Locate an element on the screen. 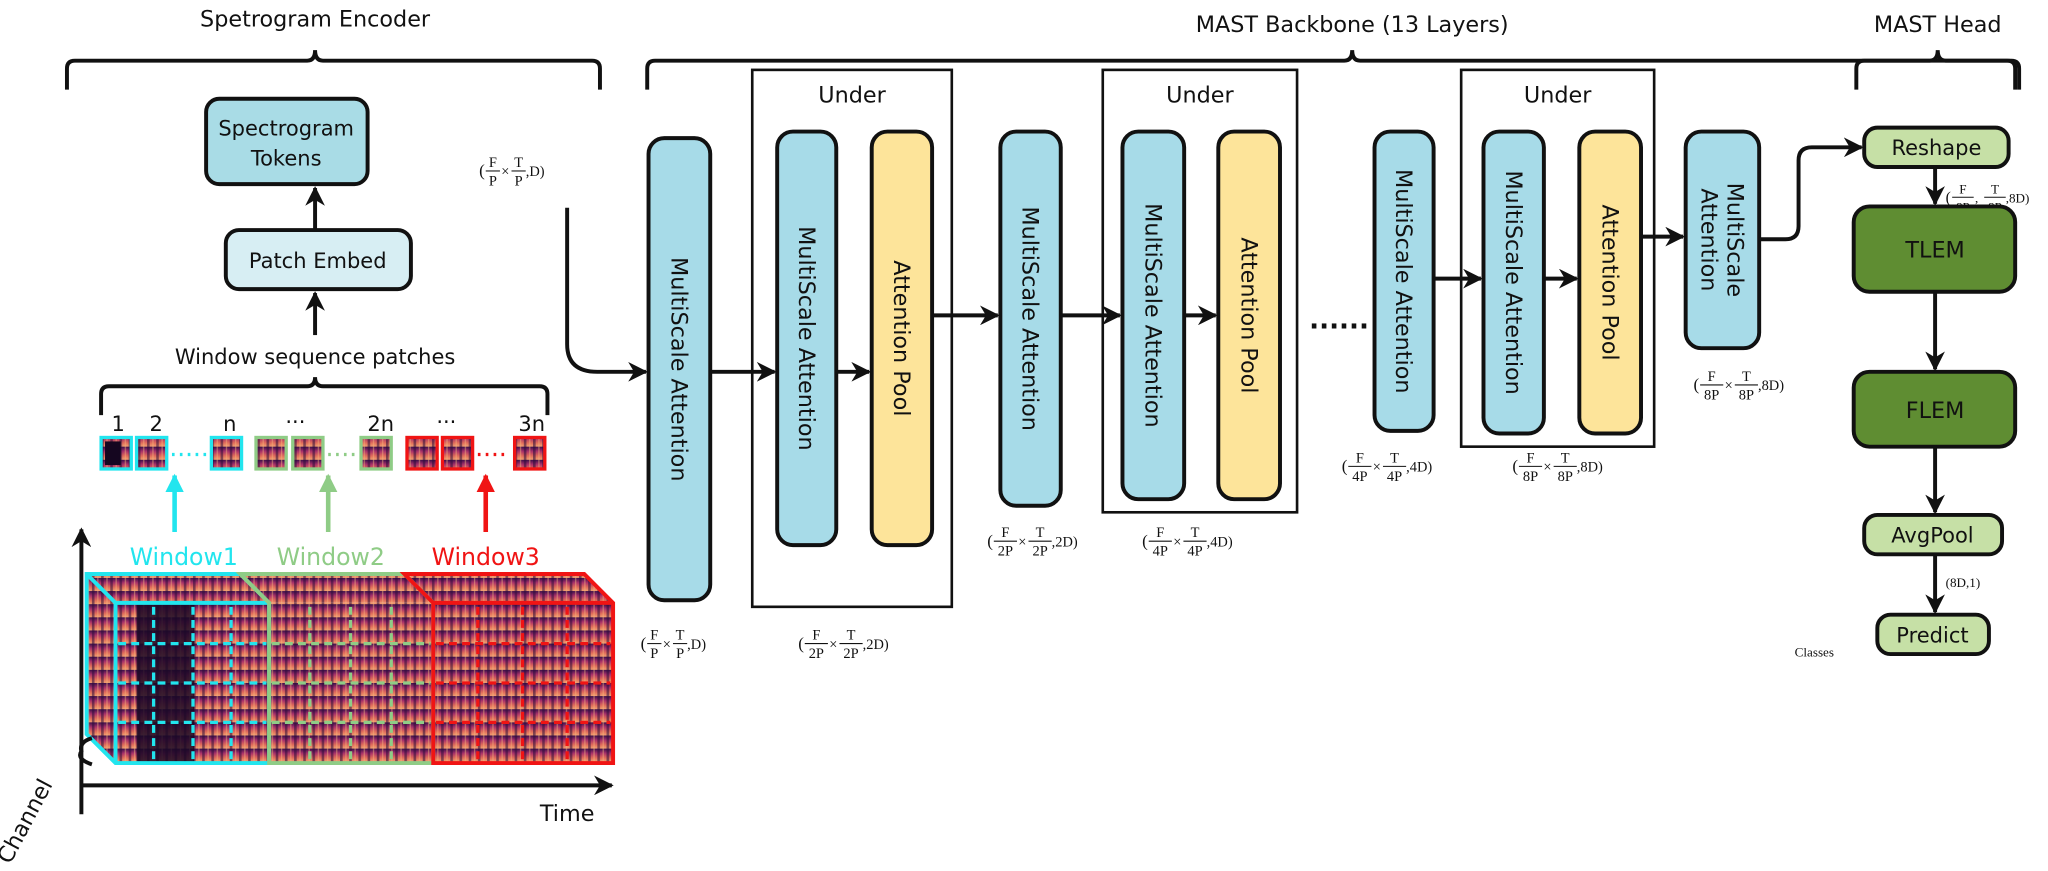 This screenshot has width=2048, height=871. patch-number: n is located at coordinates (229, 424).